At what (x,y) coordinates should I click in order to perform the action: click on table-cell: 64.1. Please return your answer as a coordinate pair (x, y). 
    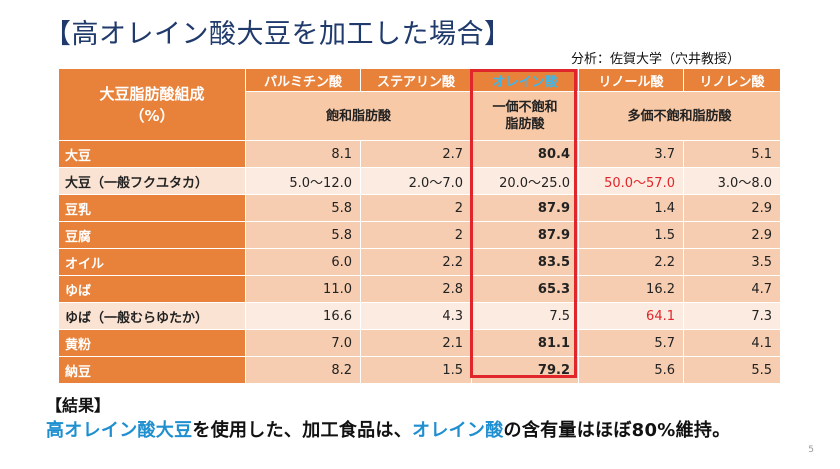
    Looking at the image, I should click on (631, 316).